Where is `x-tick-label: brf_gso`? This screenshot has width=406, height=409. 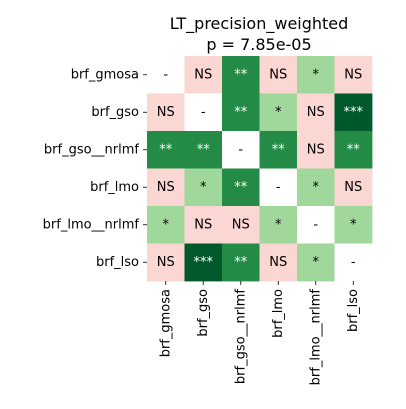
x-tick-label: brf_gso is located at coordinates (203, 313).